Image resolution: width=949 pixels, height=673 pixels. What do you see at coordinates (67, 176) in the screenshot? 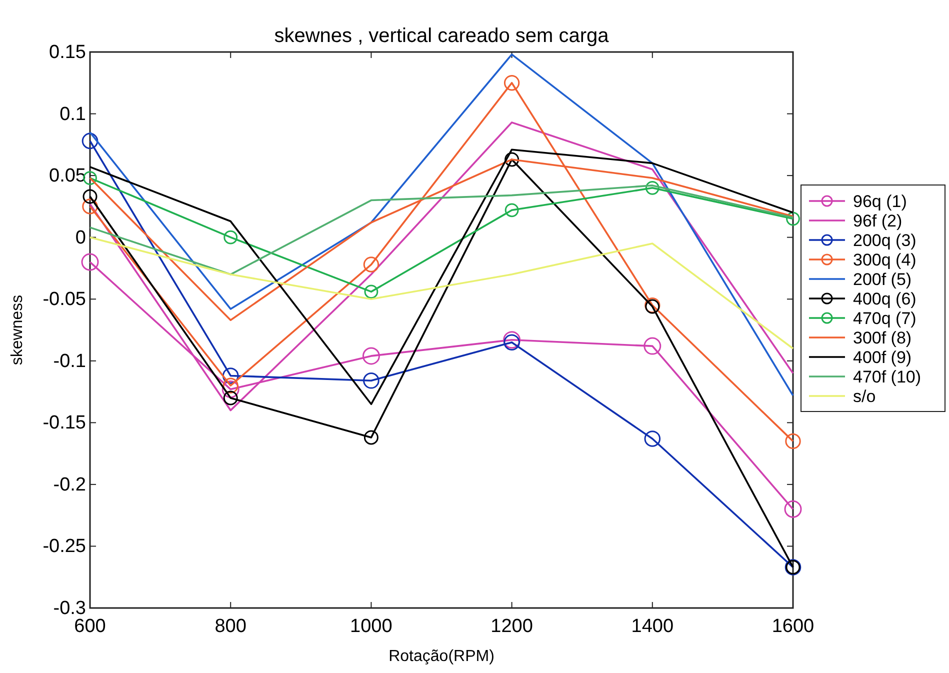
I see `y-tick-label: 0.05` at bounding box center [67, 176].